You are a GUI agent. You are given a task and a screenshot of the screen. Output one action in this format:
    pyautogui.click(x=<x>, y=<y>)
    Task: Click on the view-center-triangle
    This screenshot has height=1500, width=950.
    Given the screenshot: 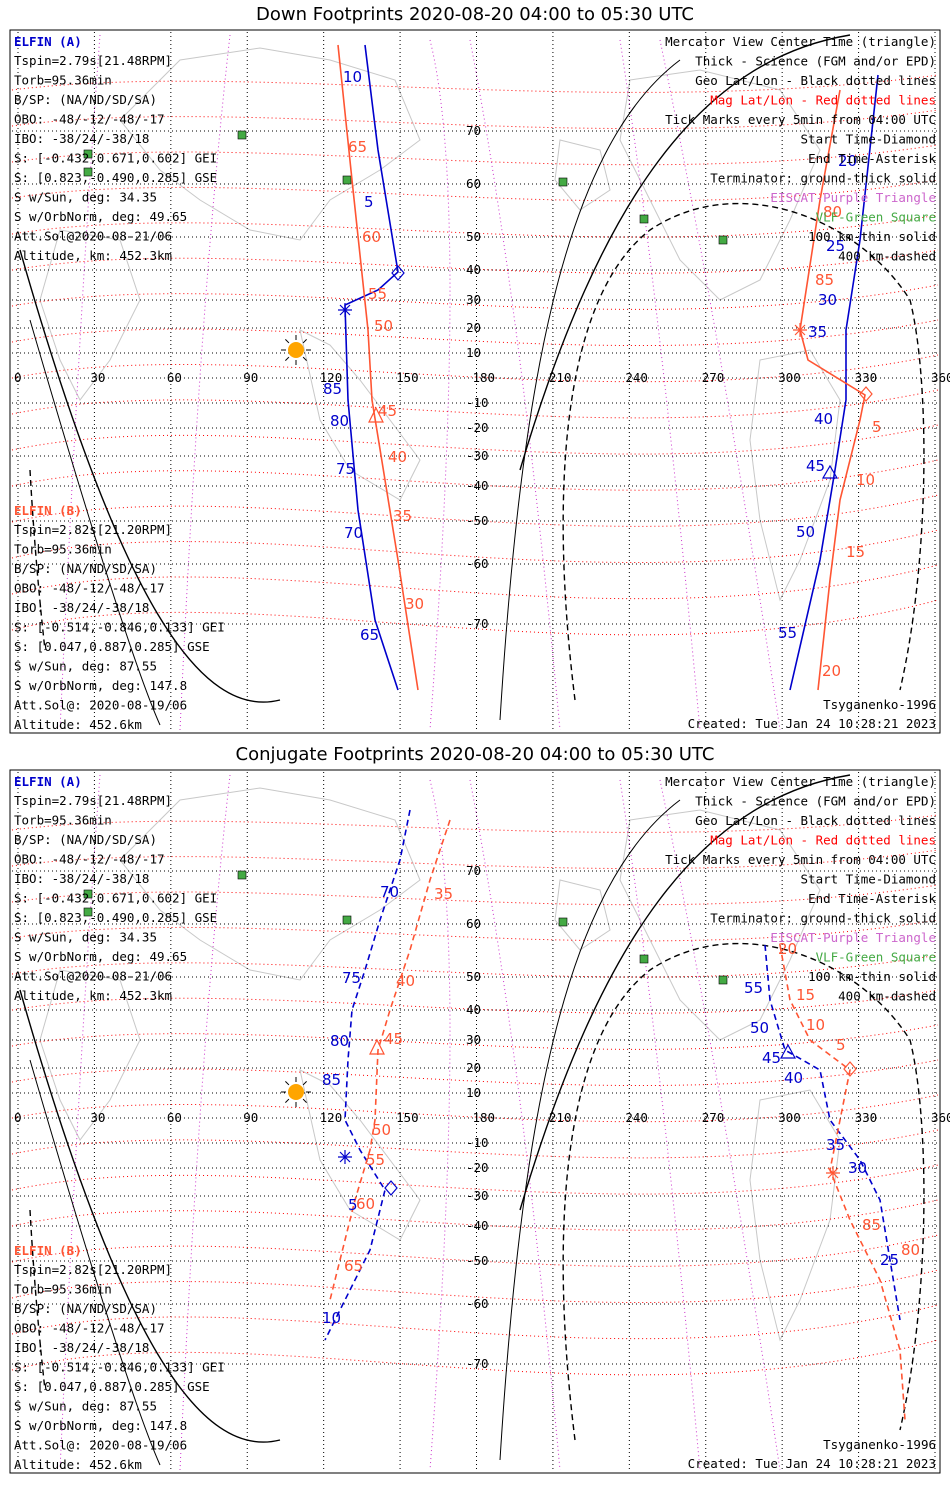 What is the action you would take?
    pyautogui.click(x=830, y=471)
    